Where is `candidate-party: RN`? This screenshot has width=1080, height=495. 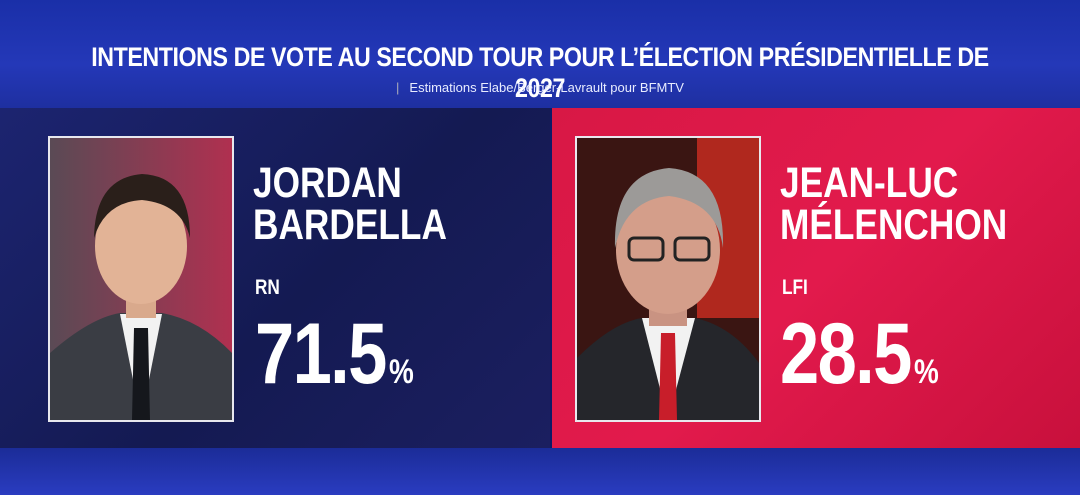 candidate-party: RN is located at coordinates (267, 287).